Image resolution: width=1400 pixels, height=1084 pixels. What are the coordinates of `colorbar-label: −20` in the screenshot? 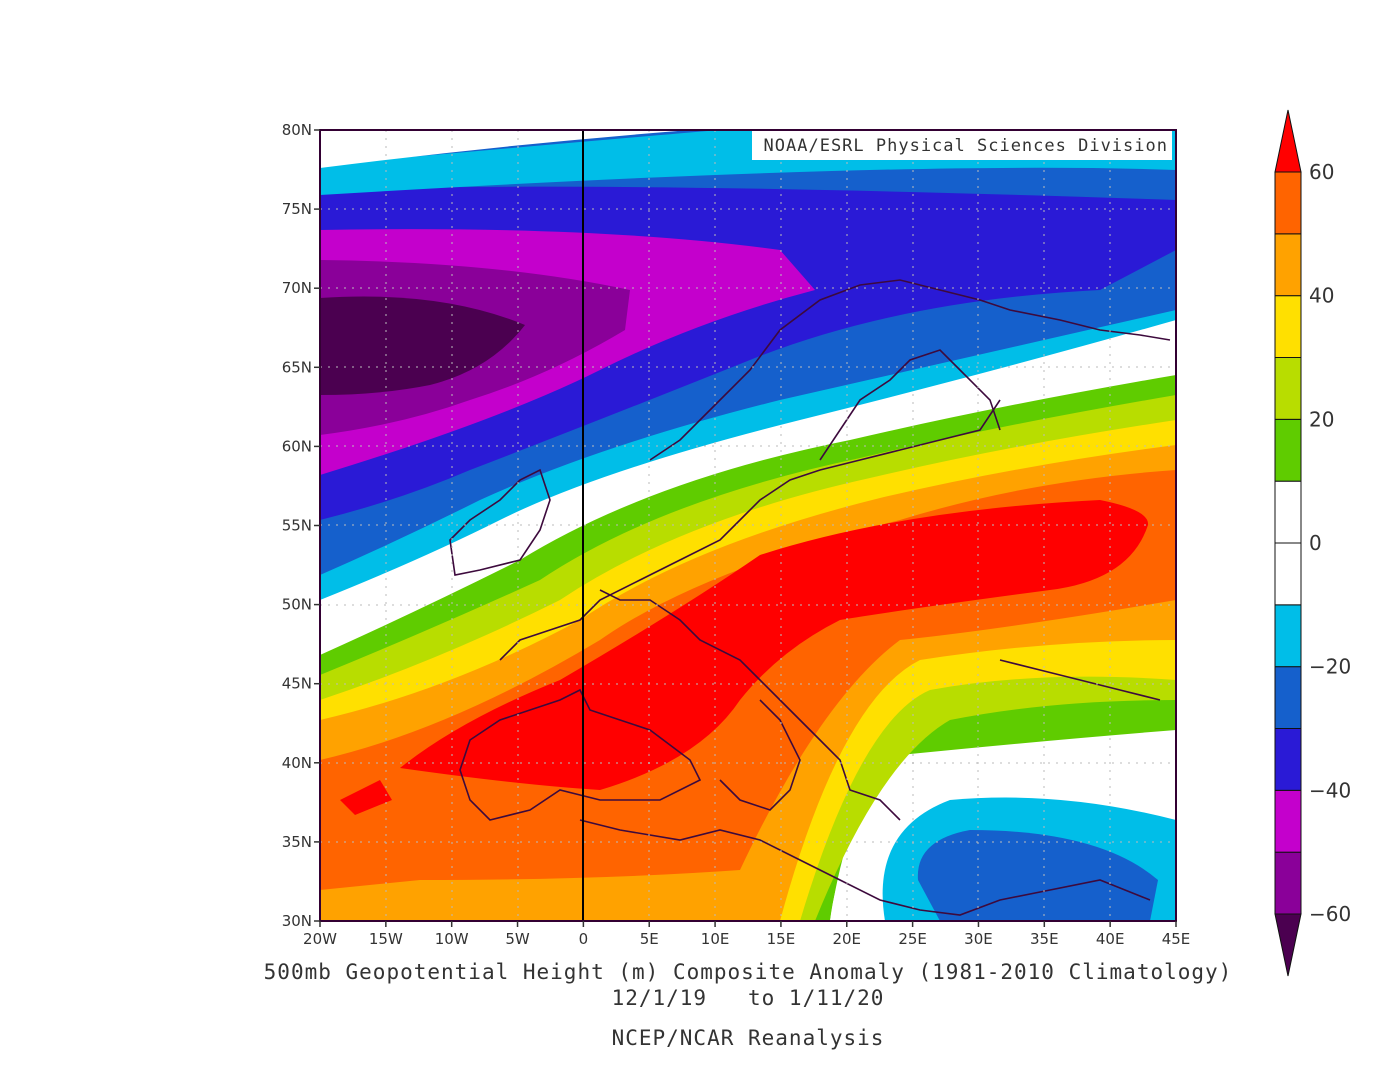 It's located at (1330, 667).